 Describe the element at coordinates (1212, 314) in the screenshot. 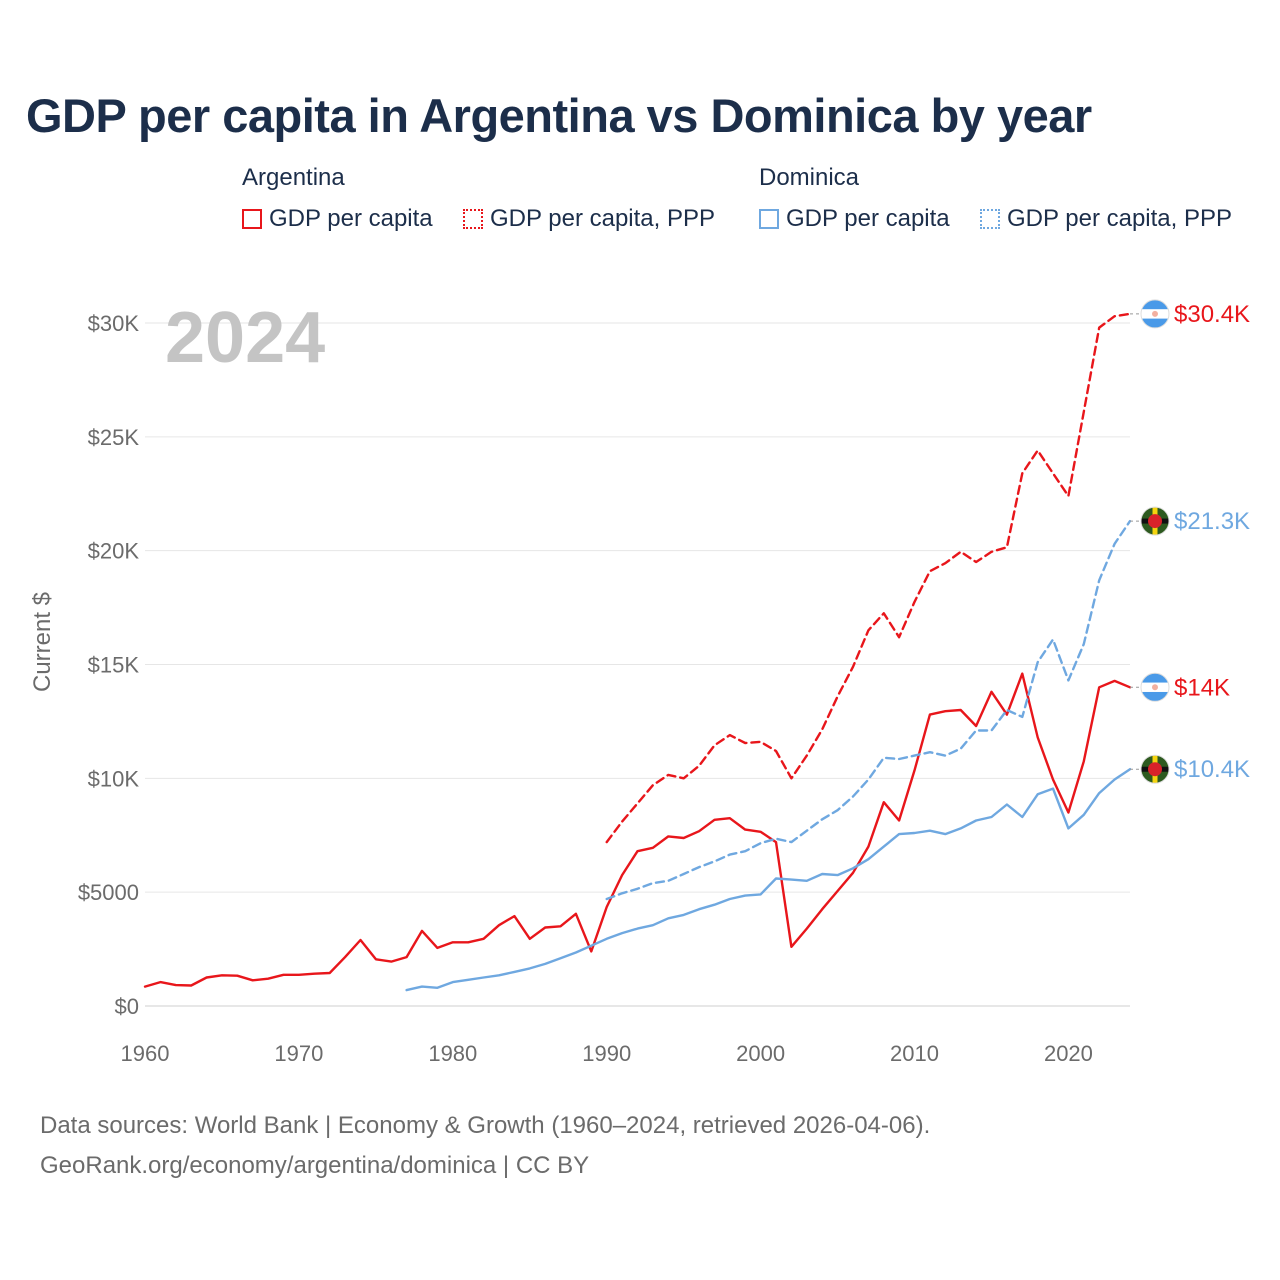

I see `end-value-label: $30.4K` at that location.